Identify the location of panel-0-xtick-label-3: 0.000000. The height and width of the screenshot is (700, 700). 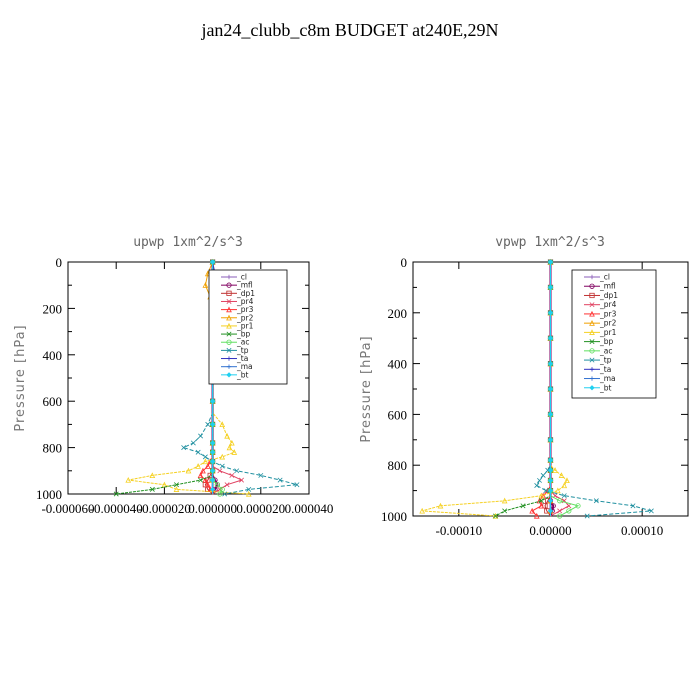
(212, 508).